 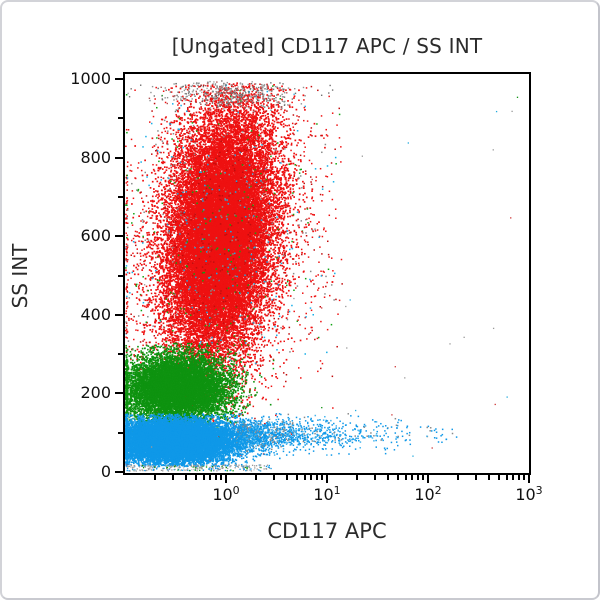 What do you see at coordinates (20, 276) in the screenshot?
I see `y-axis-label: SS INT` at bounding box center [20, 276].